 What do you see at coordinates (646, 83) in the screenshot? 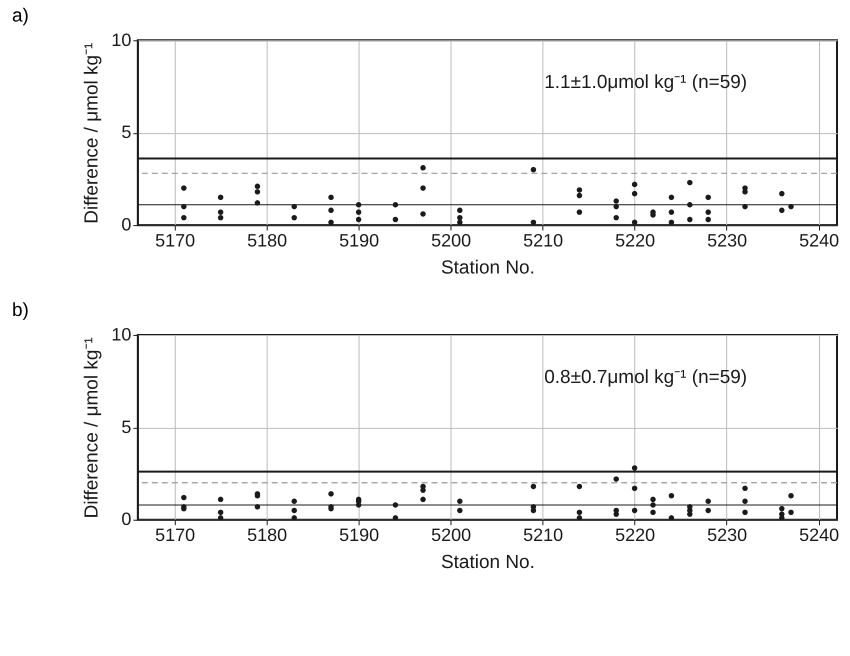
I see `annotation: 1.1±1.0μmol kg⁻¹ (n=59)` at bounding box center [646, 83].